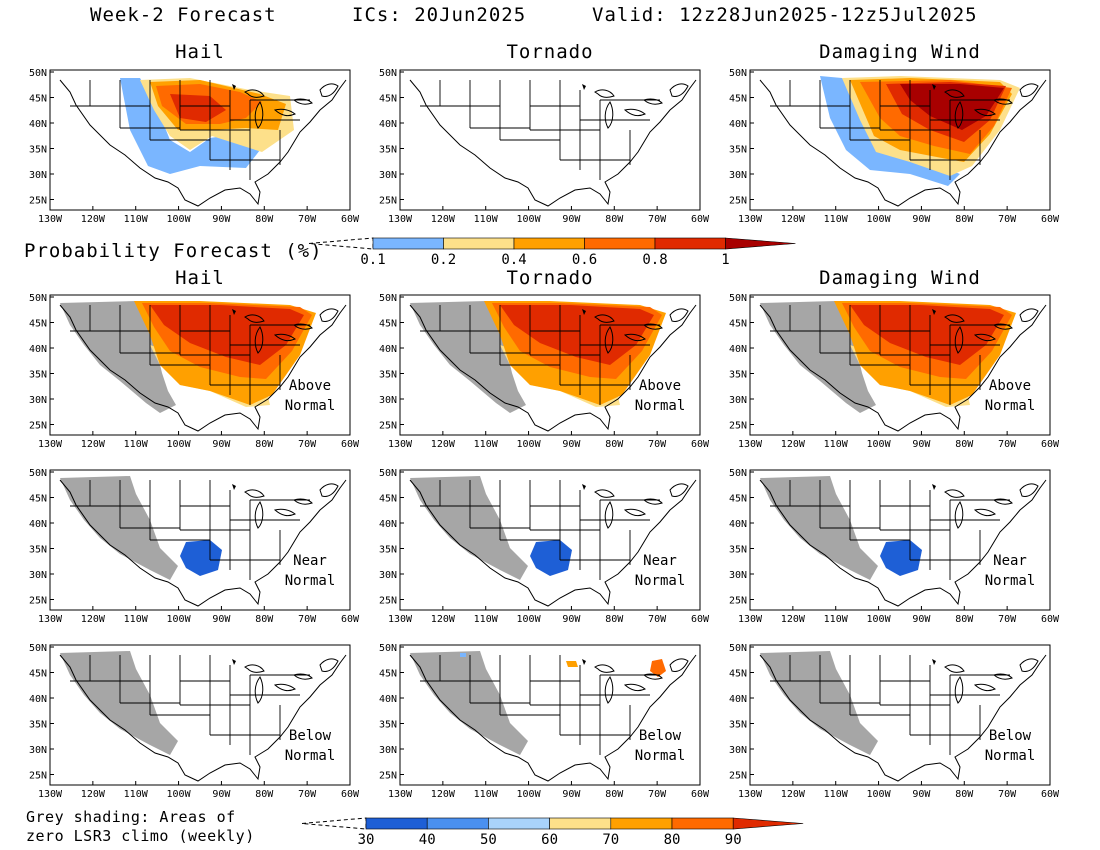  Describe the element at coordinates (388, 201) in the screenshot. I see `lat-tick-label: 25N` at that location.